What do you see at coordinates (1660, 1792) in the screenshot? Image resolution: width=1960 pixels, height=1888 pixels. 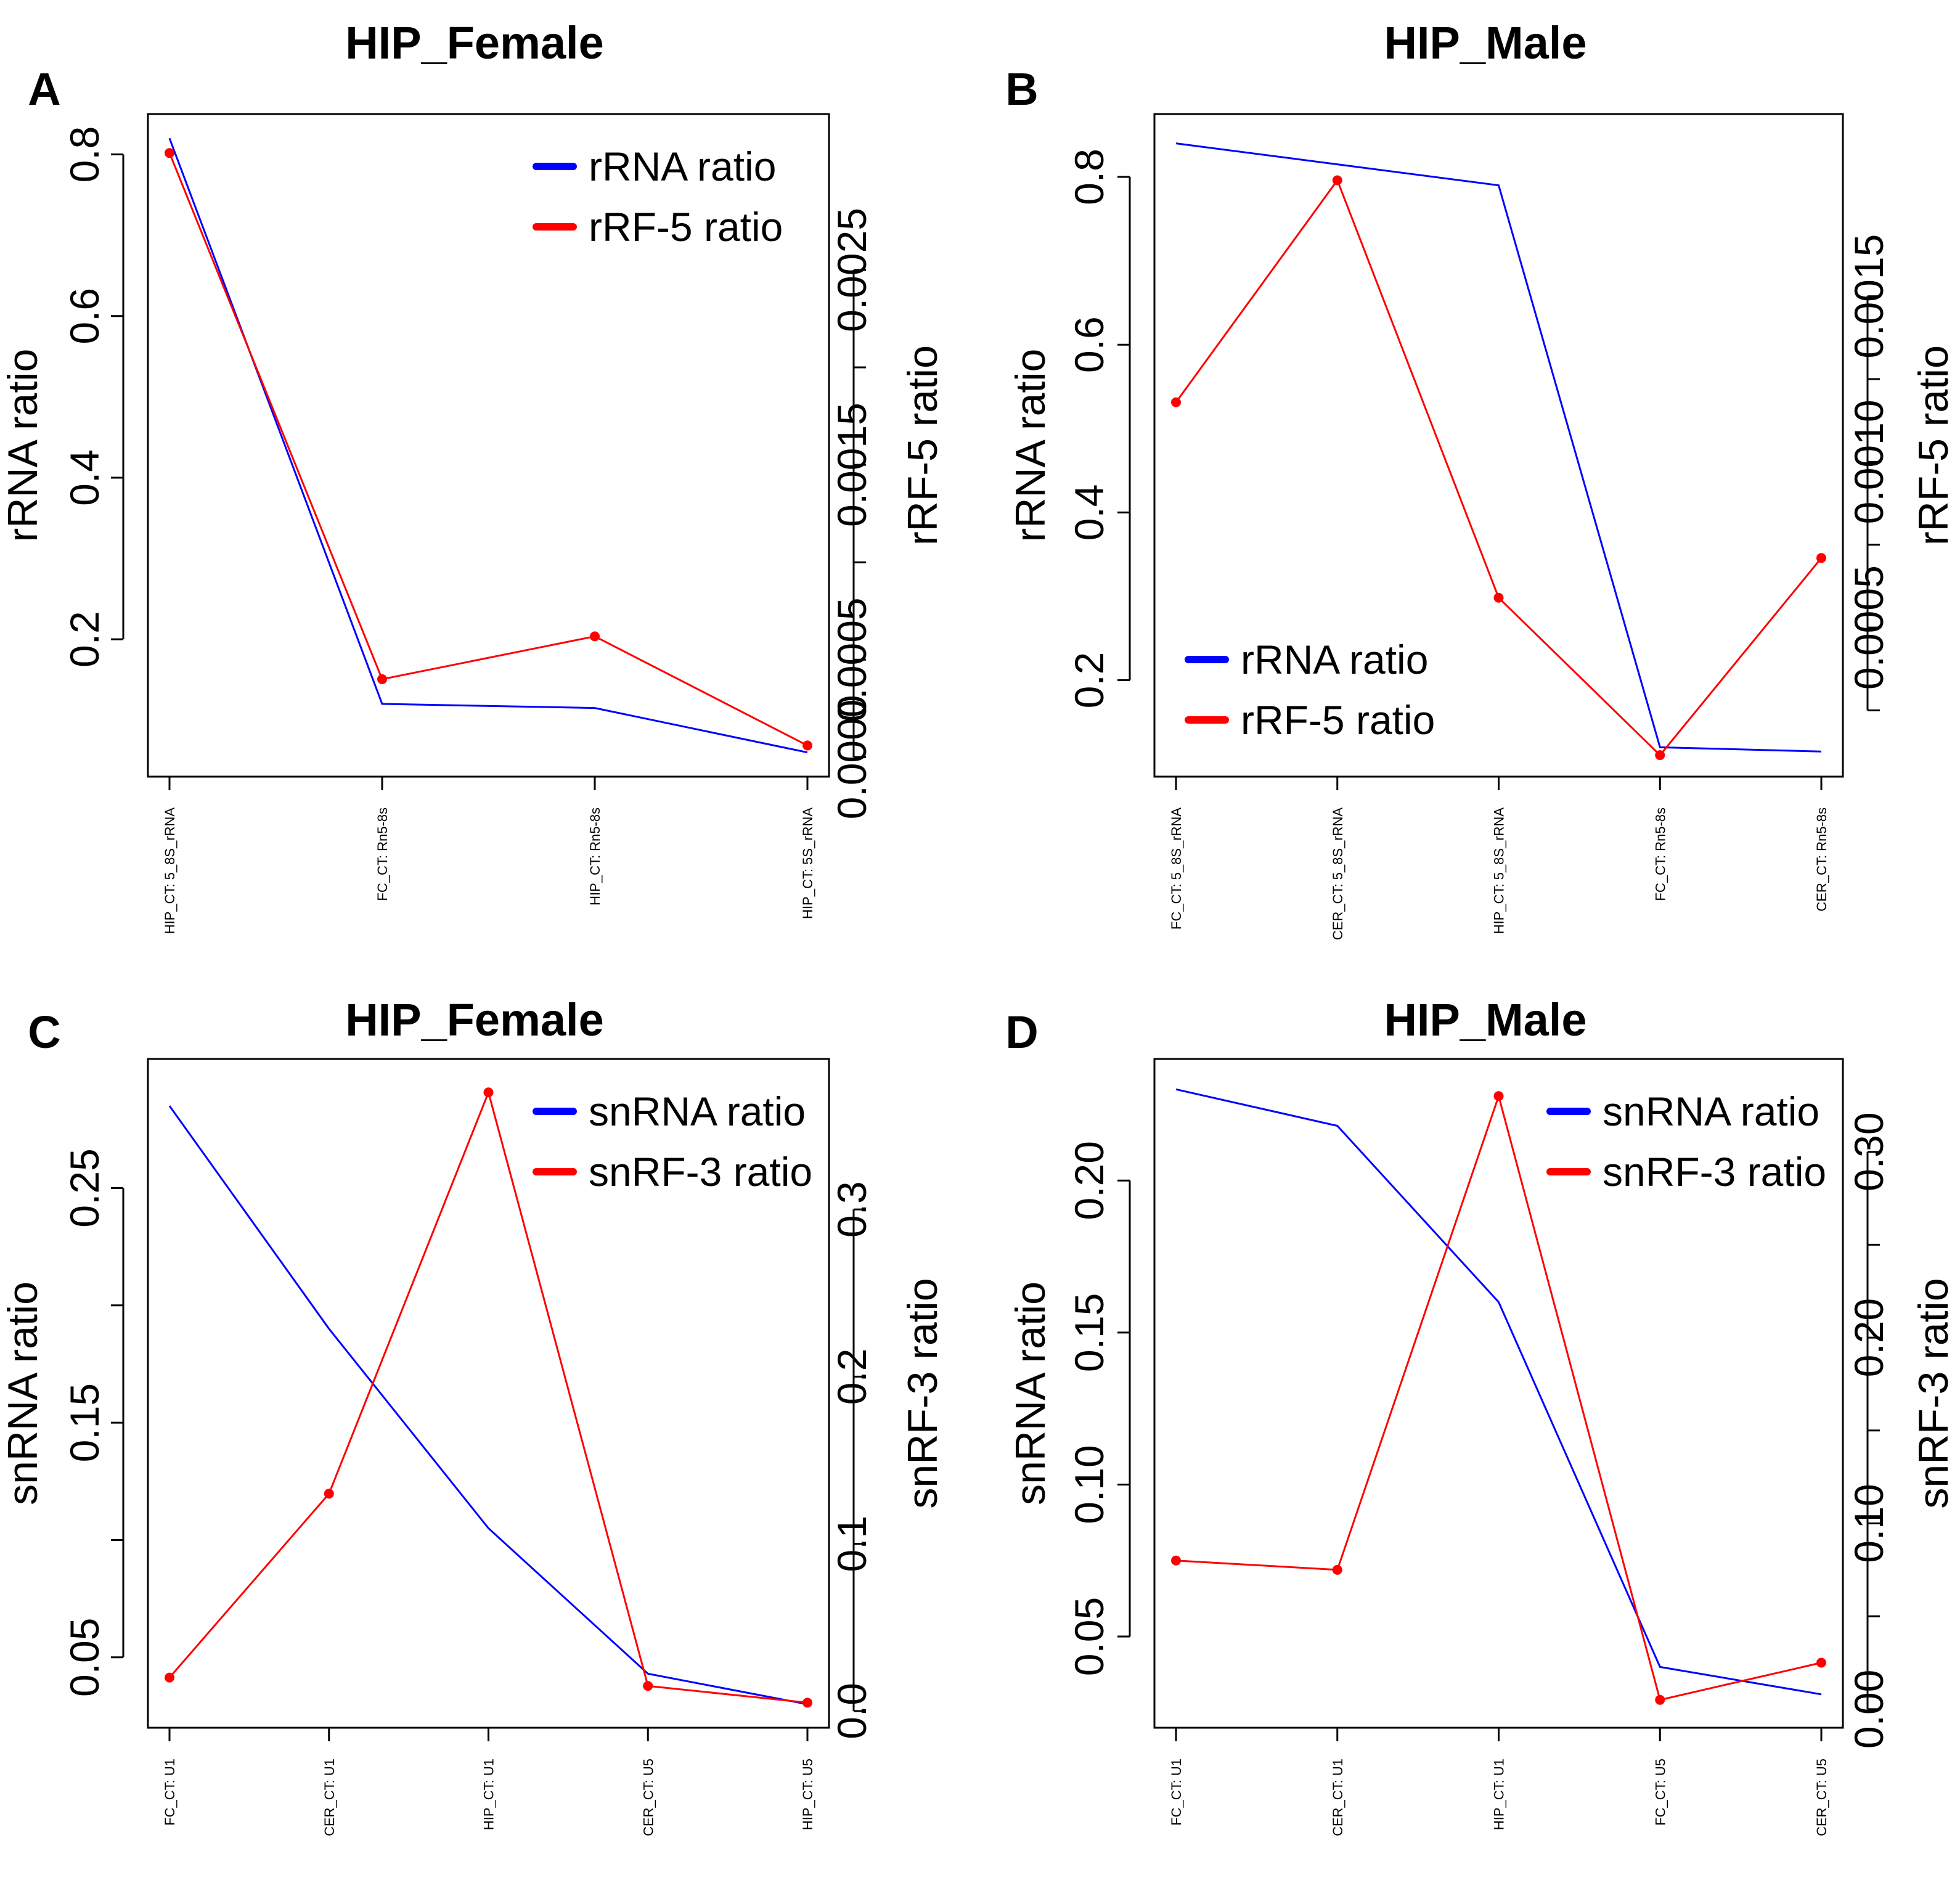 I see `x-category-label: FC_CT: U5` at bounding box center [1660, 1792].